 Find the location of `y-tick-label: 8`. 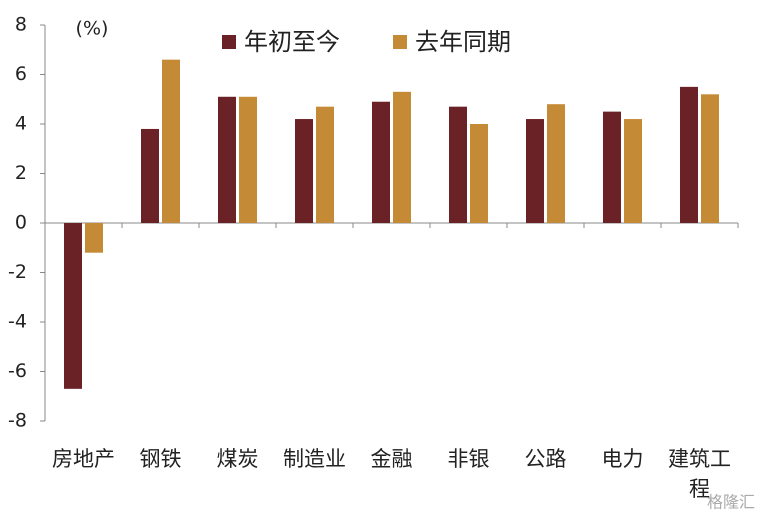

y-tick-label: 8 is located at coordinates (21, 25).